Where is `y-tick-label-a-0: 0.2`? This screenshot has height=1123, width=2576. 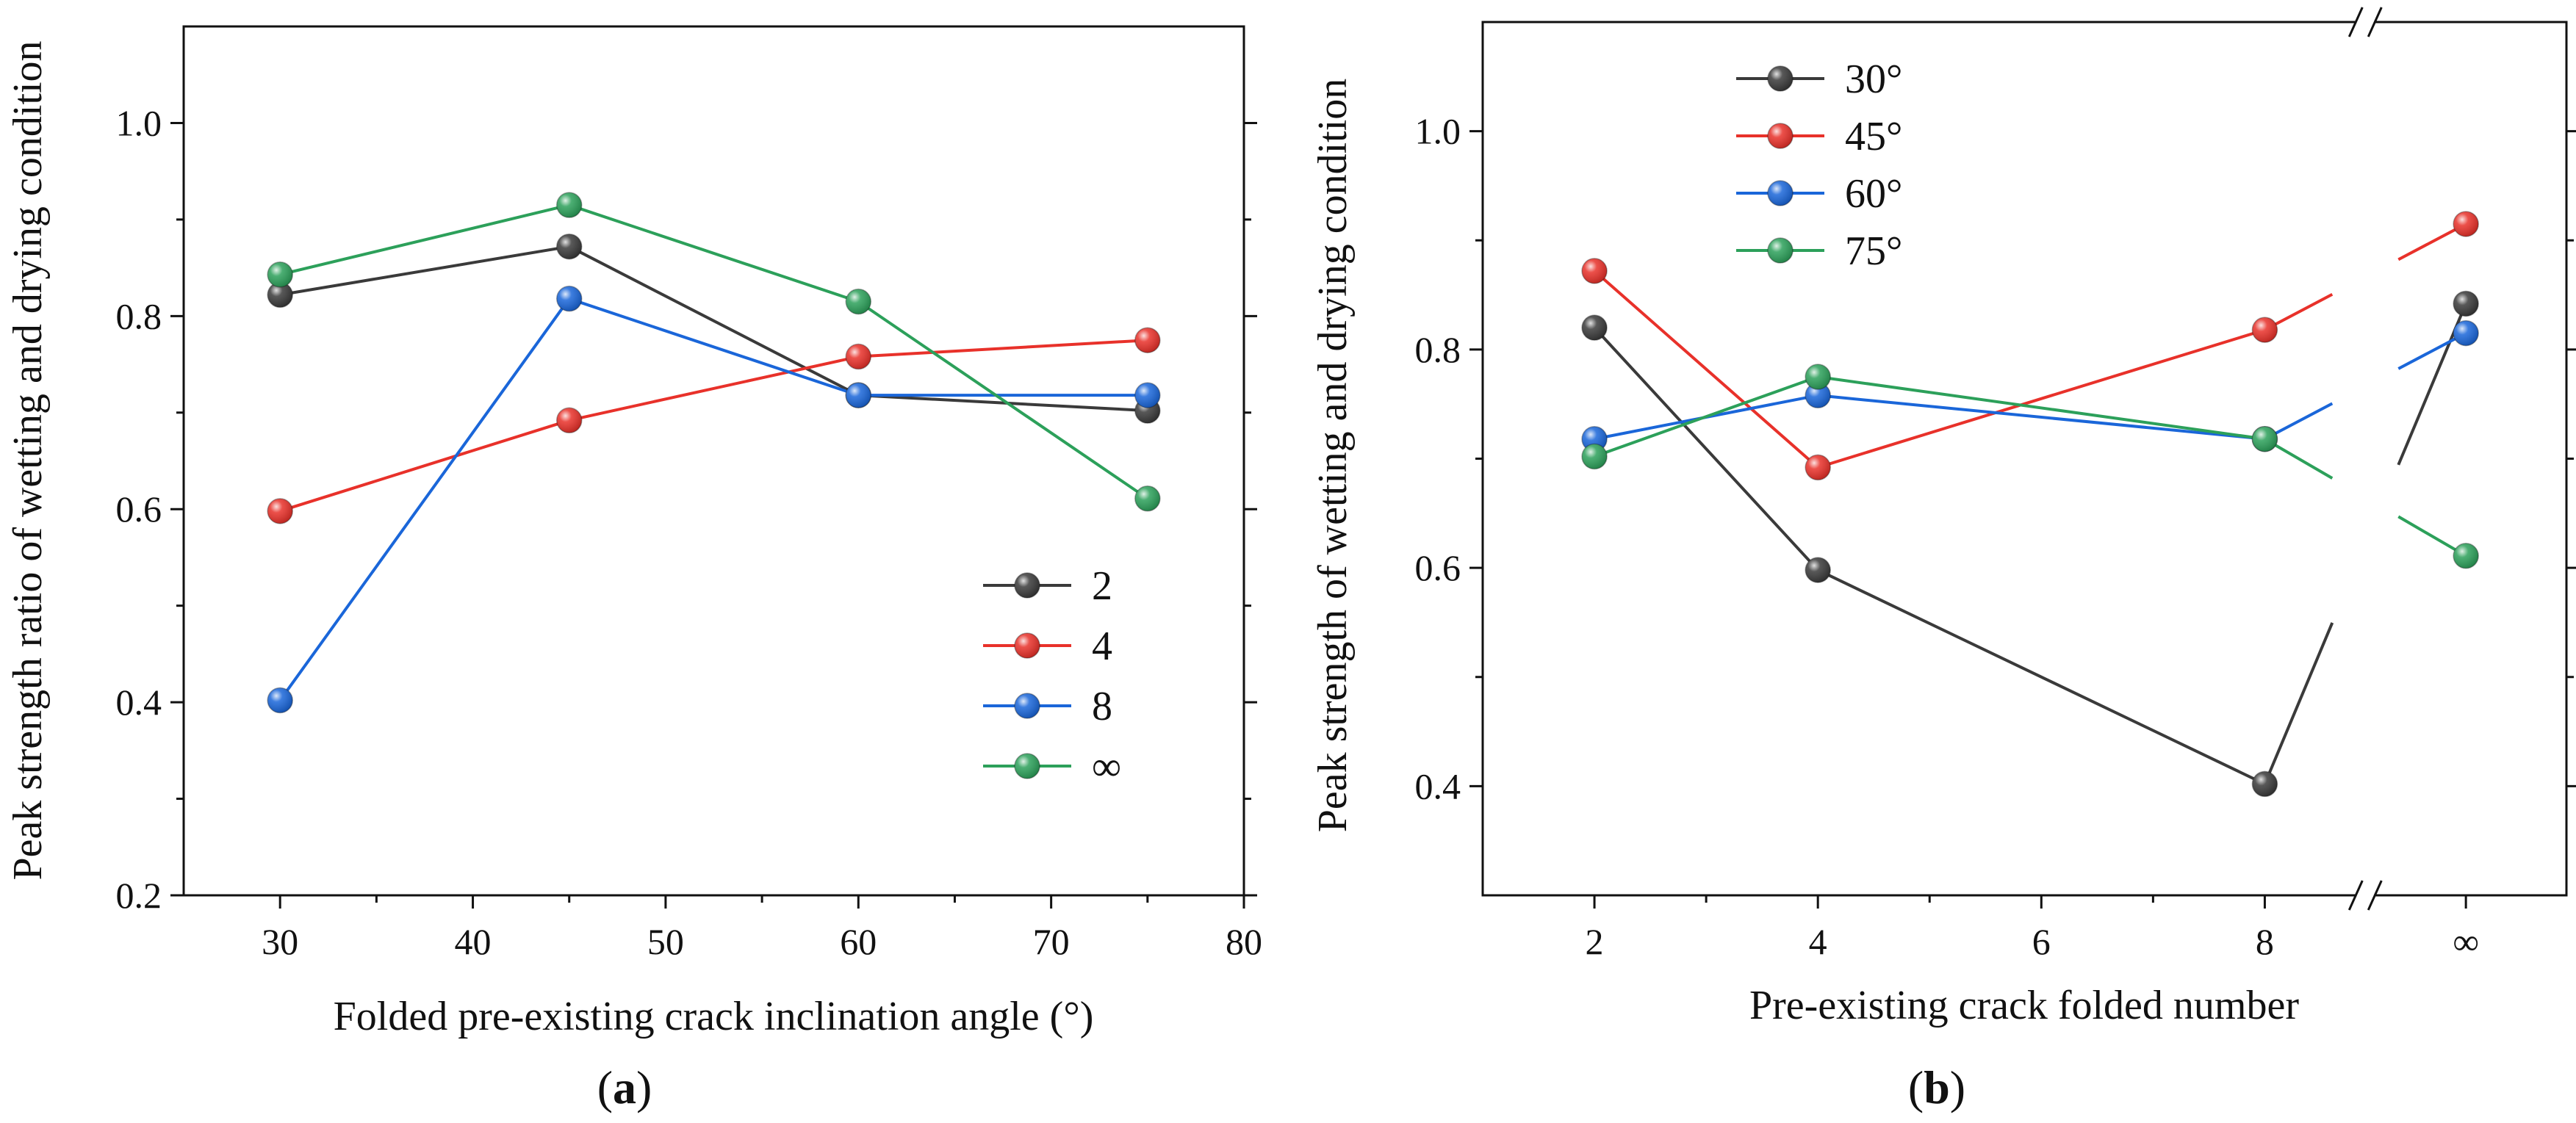 y-tick-label-a-0: 0.2 is located at coordinates (139, 895).